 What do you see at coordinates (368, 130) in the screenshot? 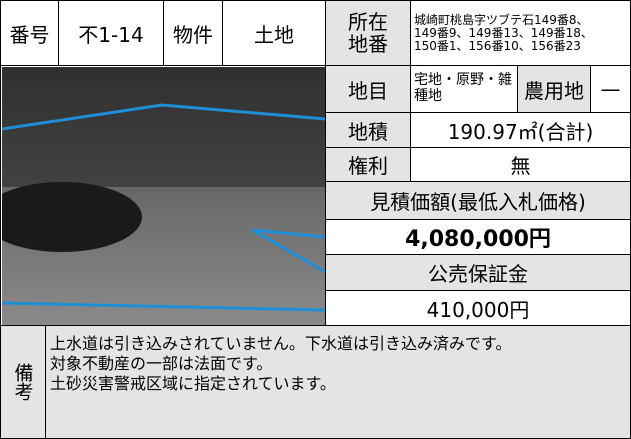
I see `area-label: 地積` at bounding box center [368, 130].